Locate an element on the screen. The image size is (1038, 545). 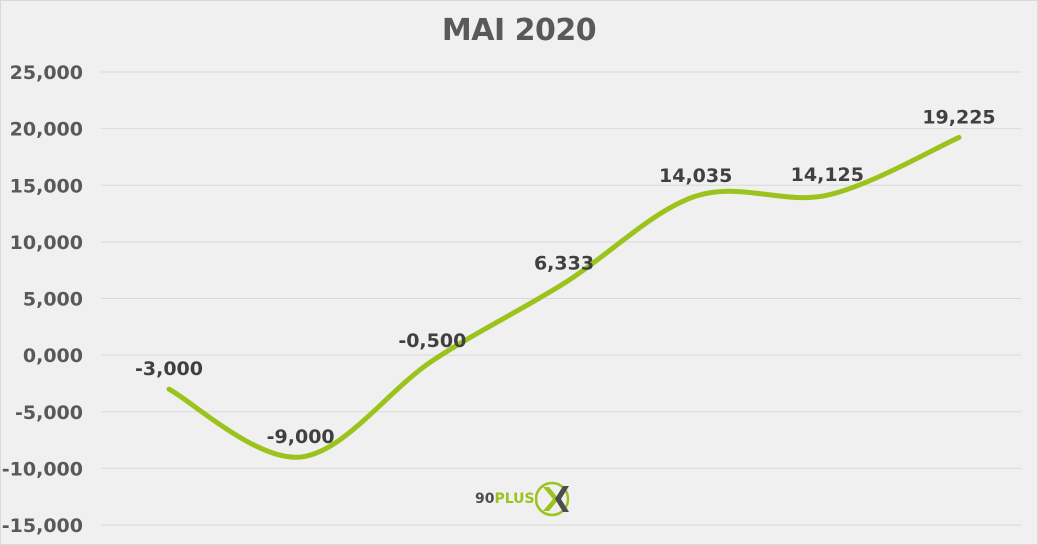
chart-title: MAI 2020 is located at coordinates (519, 30).